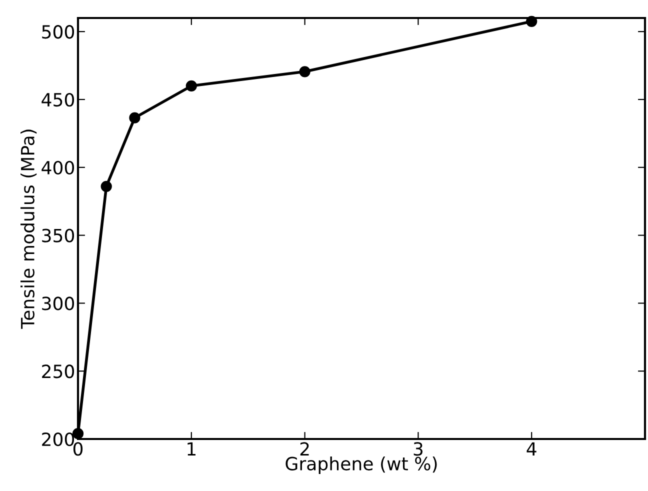 The image size is (648, 491). Describe the element at coordinates (192, 449) in the screenshot. I see `x-tick-label: 1` at that location.